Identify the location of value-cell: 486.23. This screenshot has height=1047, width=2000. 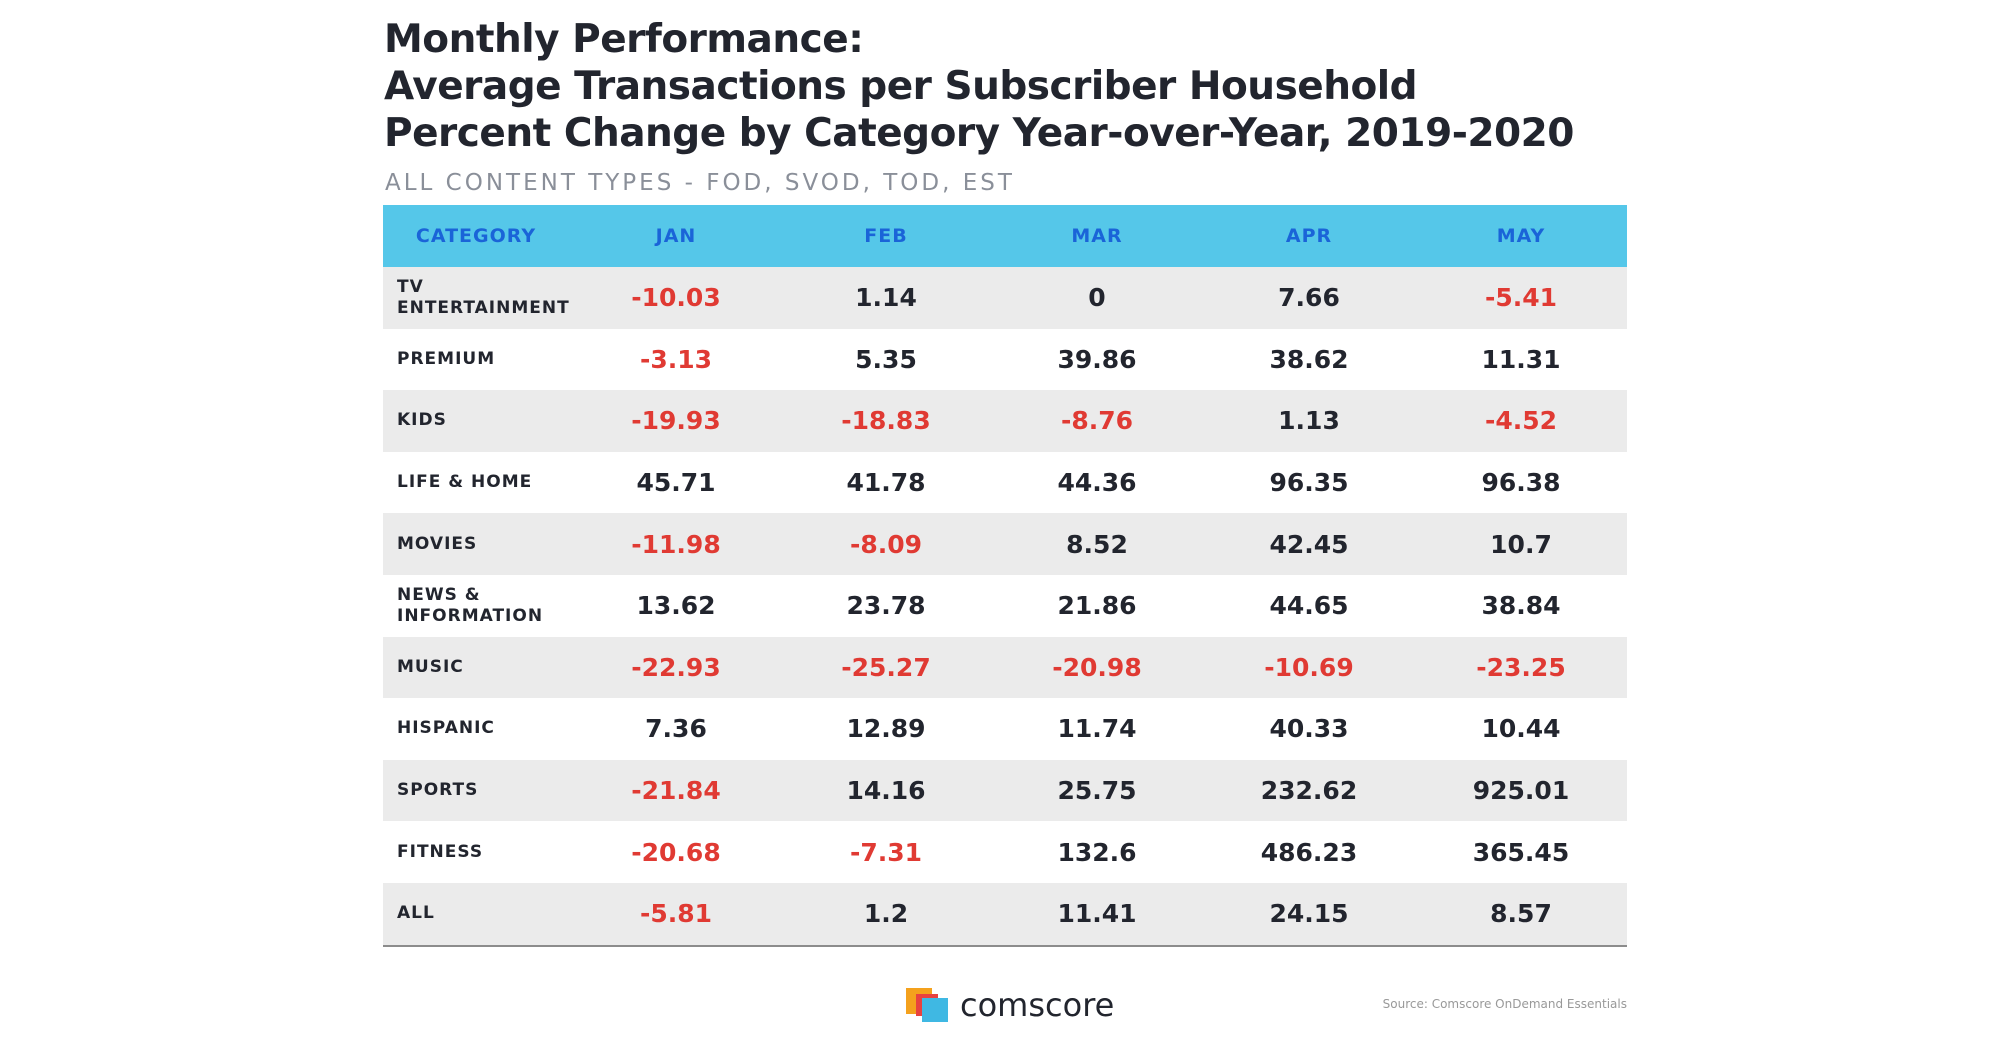
(1309, 852).